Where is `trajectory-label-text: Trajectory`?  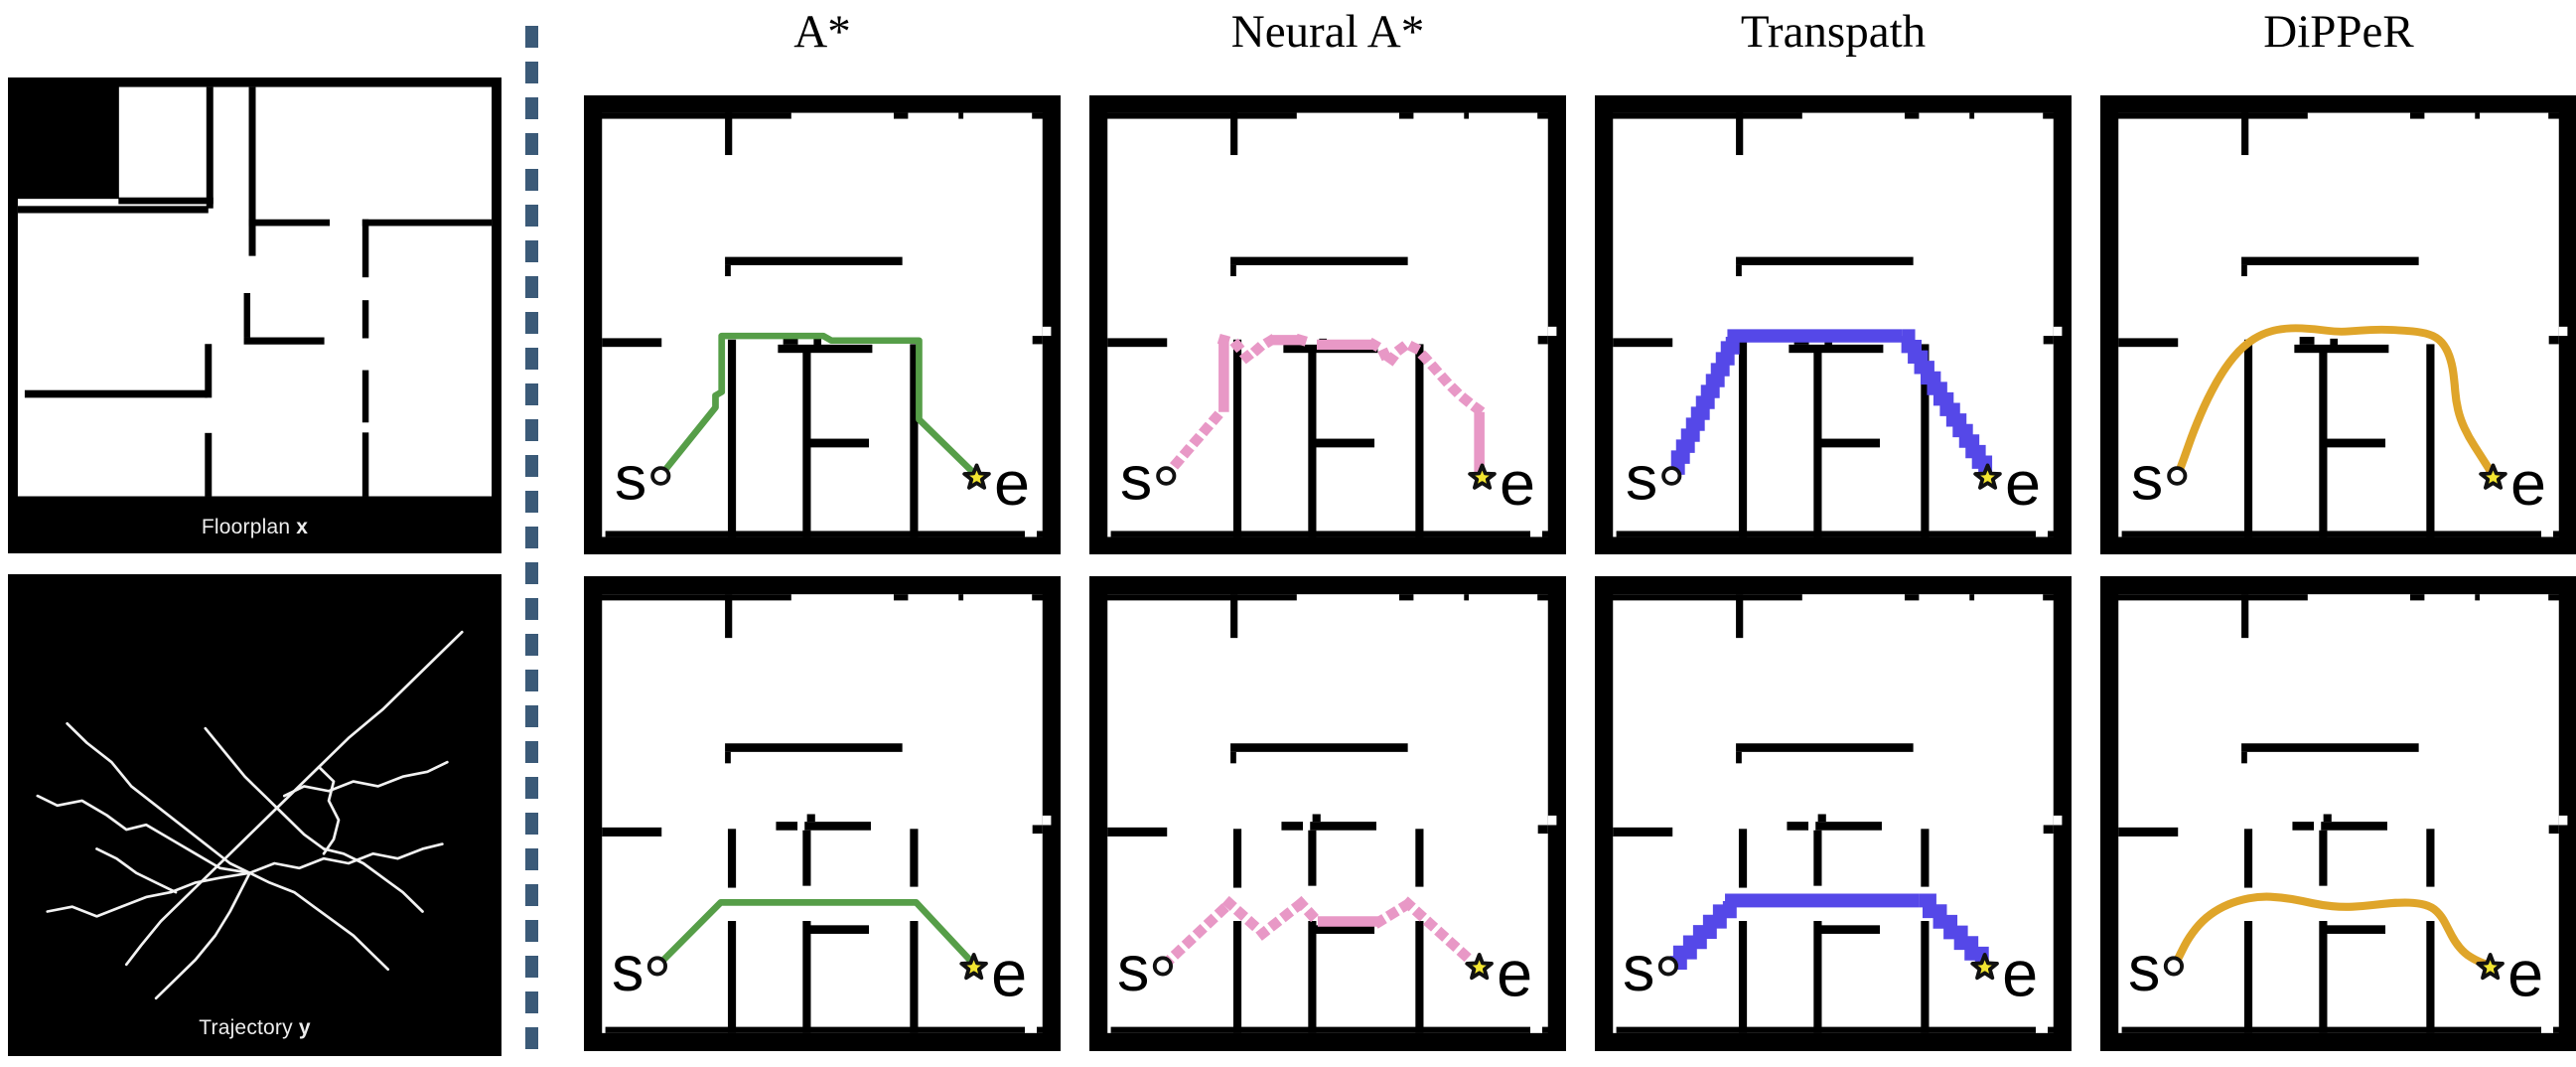 trajectory-label-text: Trajectory is located at coordinates (249, 1027).